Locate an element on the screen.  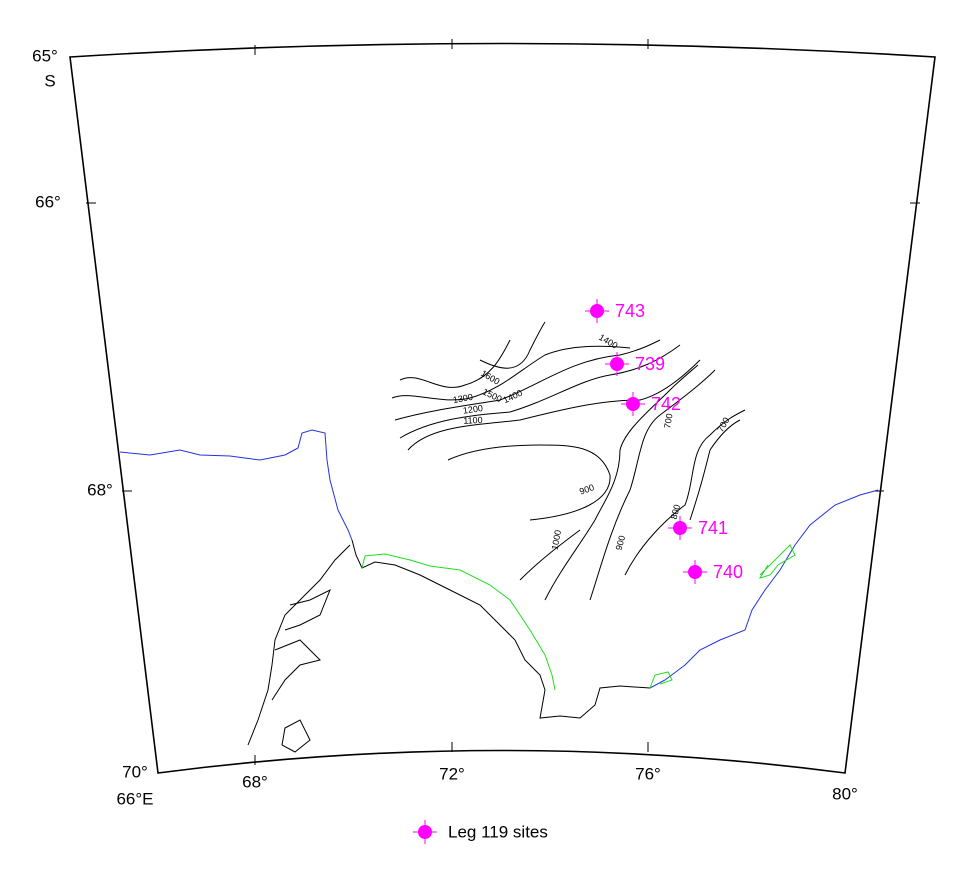
legend-label: Leg 119 sites is located at coordinates (498, 831).